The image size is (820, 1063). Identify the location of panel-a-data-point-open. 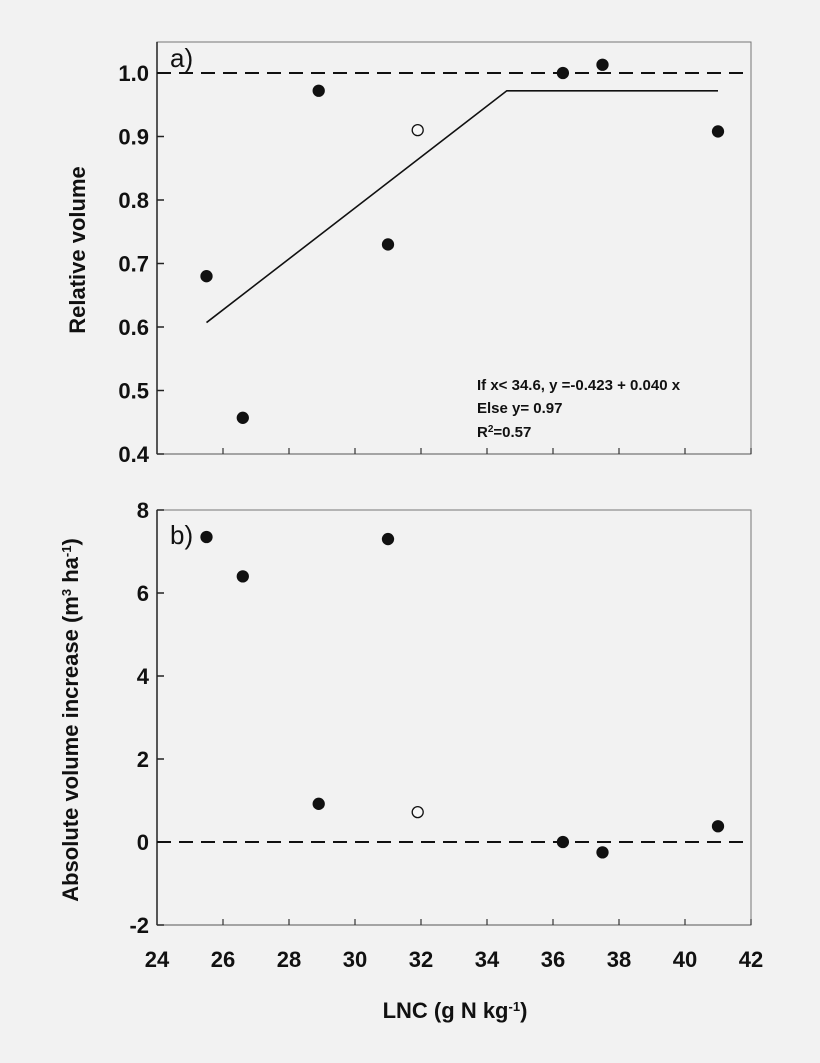
(417, 130).